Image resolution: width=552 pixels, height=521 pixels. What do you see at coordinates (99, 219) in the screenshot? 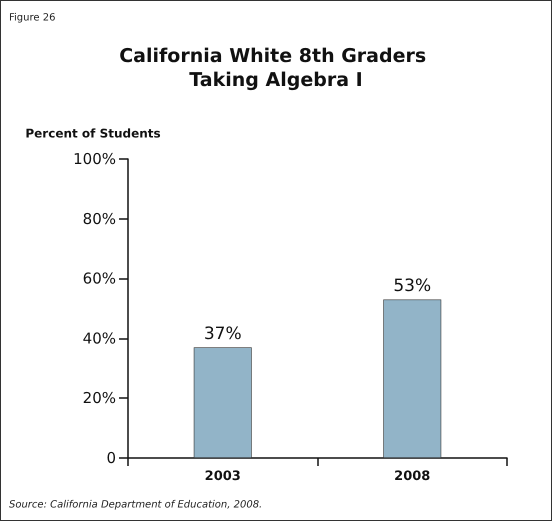
I see `y-tick-label: 80%` at bounding box center [99, 219].